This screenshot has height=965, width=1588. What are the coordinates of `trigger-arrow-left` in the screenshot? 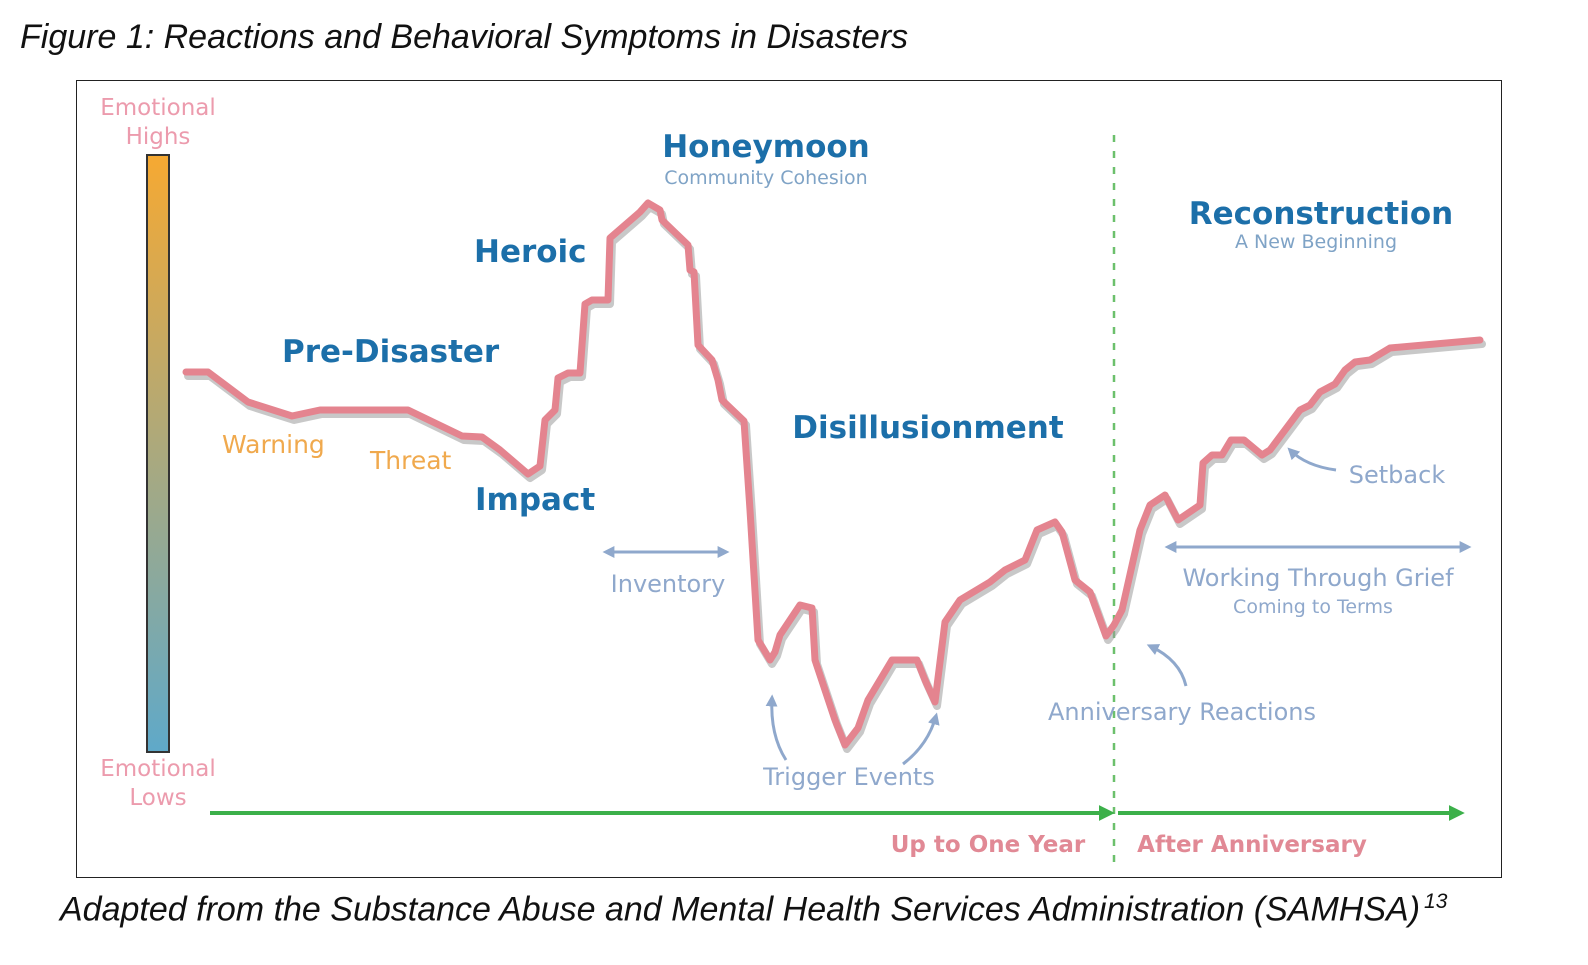 It's located at (776, 727).